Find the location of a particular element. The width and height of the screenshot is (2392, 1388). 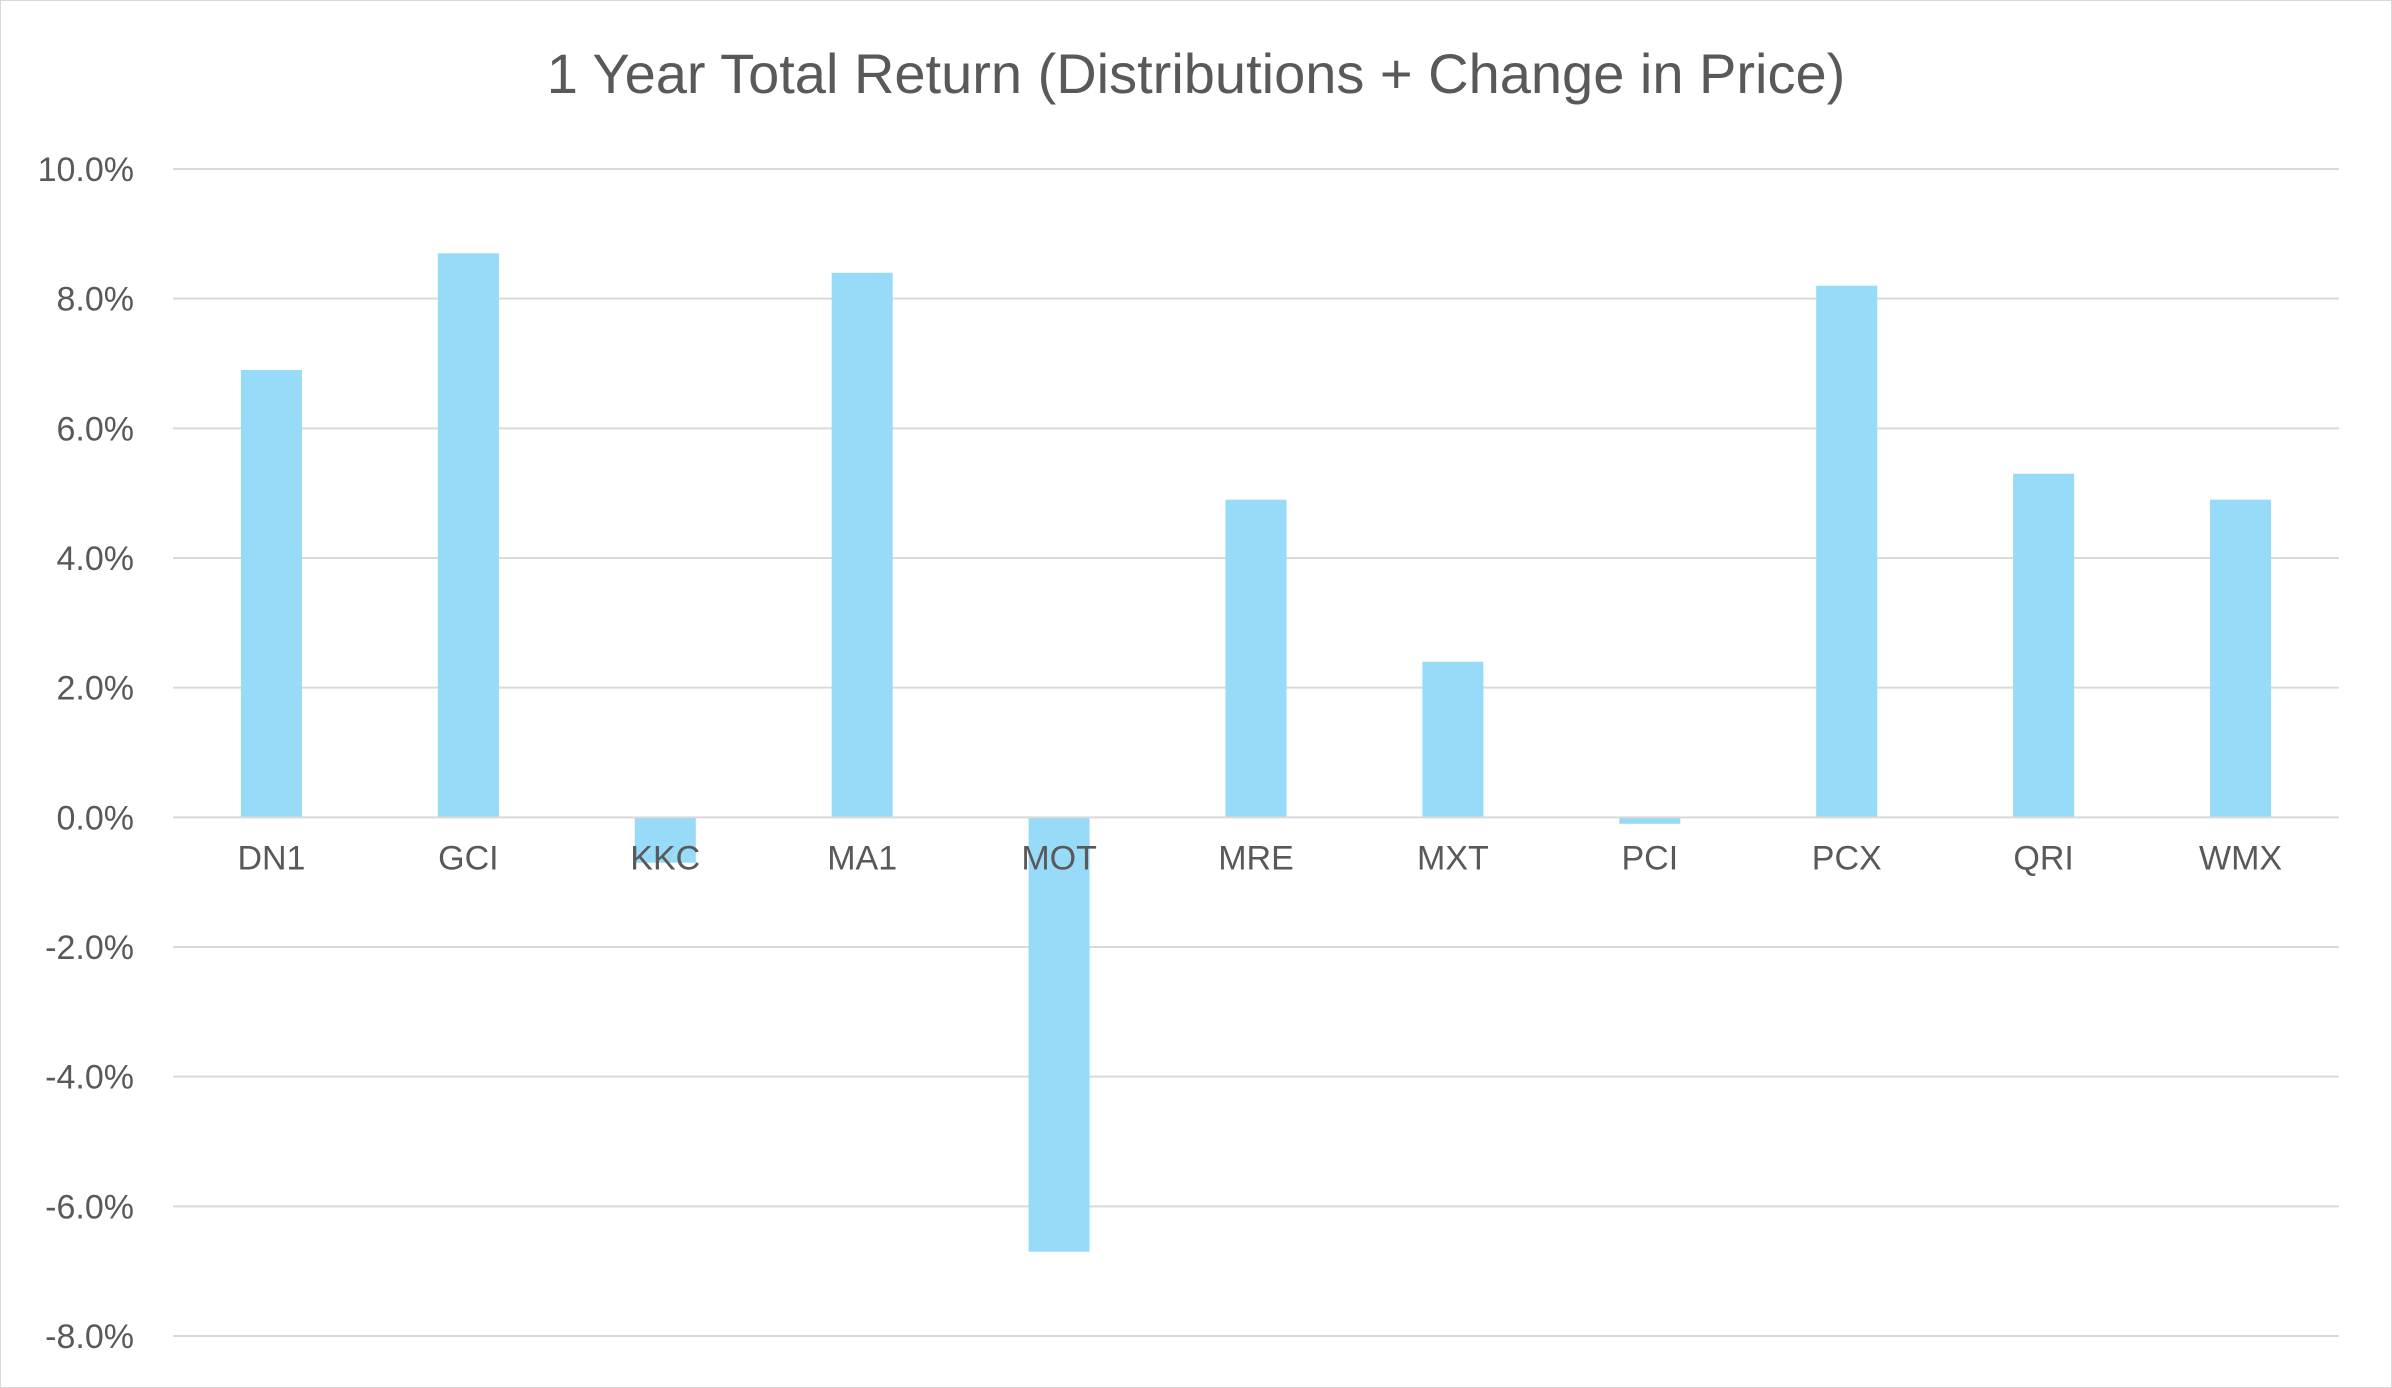

bar-mot is located at coordinates (1059, 1034).